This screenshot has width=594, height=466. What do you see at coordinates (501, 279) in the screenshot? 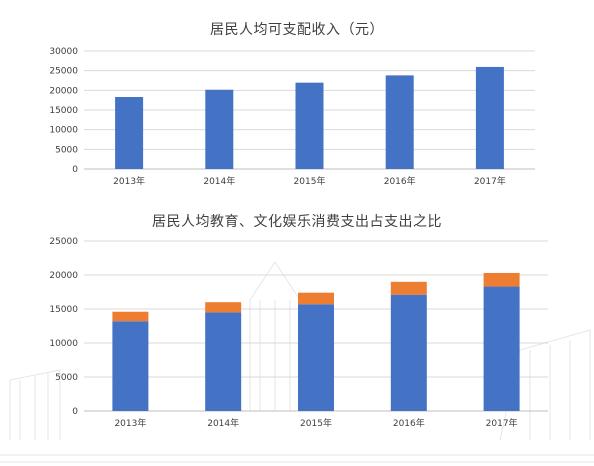
I see `bar-2017年-series-1` at bounding box center [501, 279].